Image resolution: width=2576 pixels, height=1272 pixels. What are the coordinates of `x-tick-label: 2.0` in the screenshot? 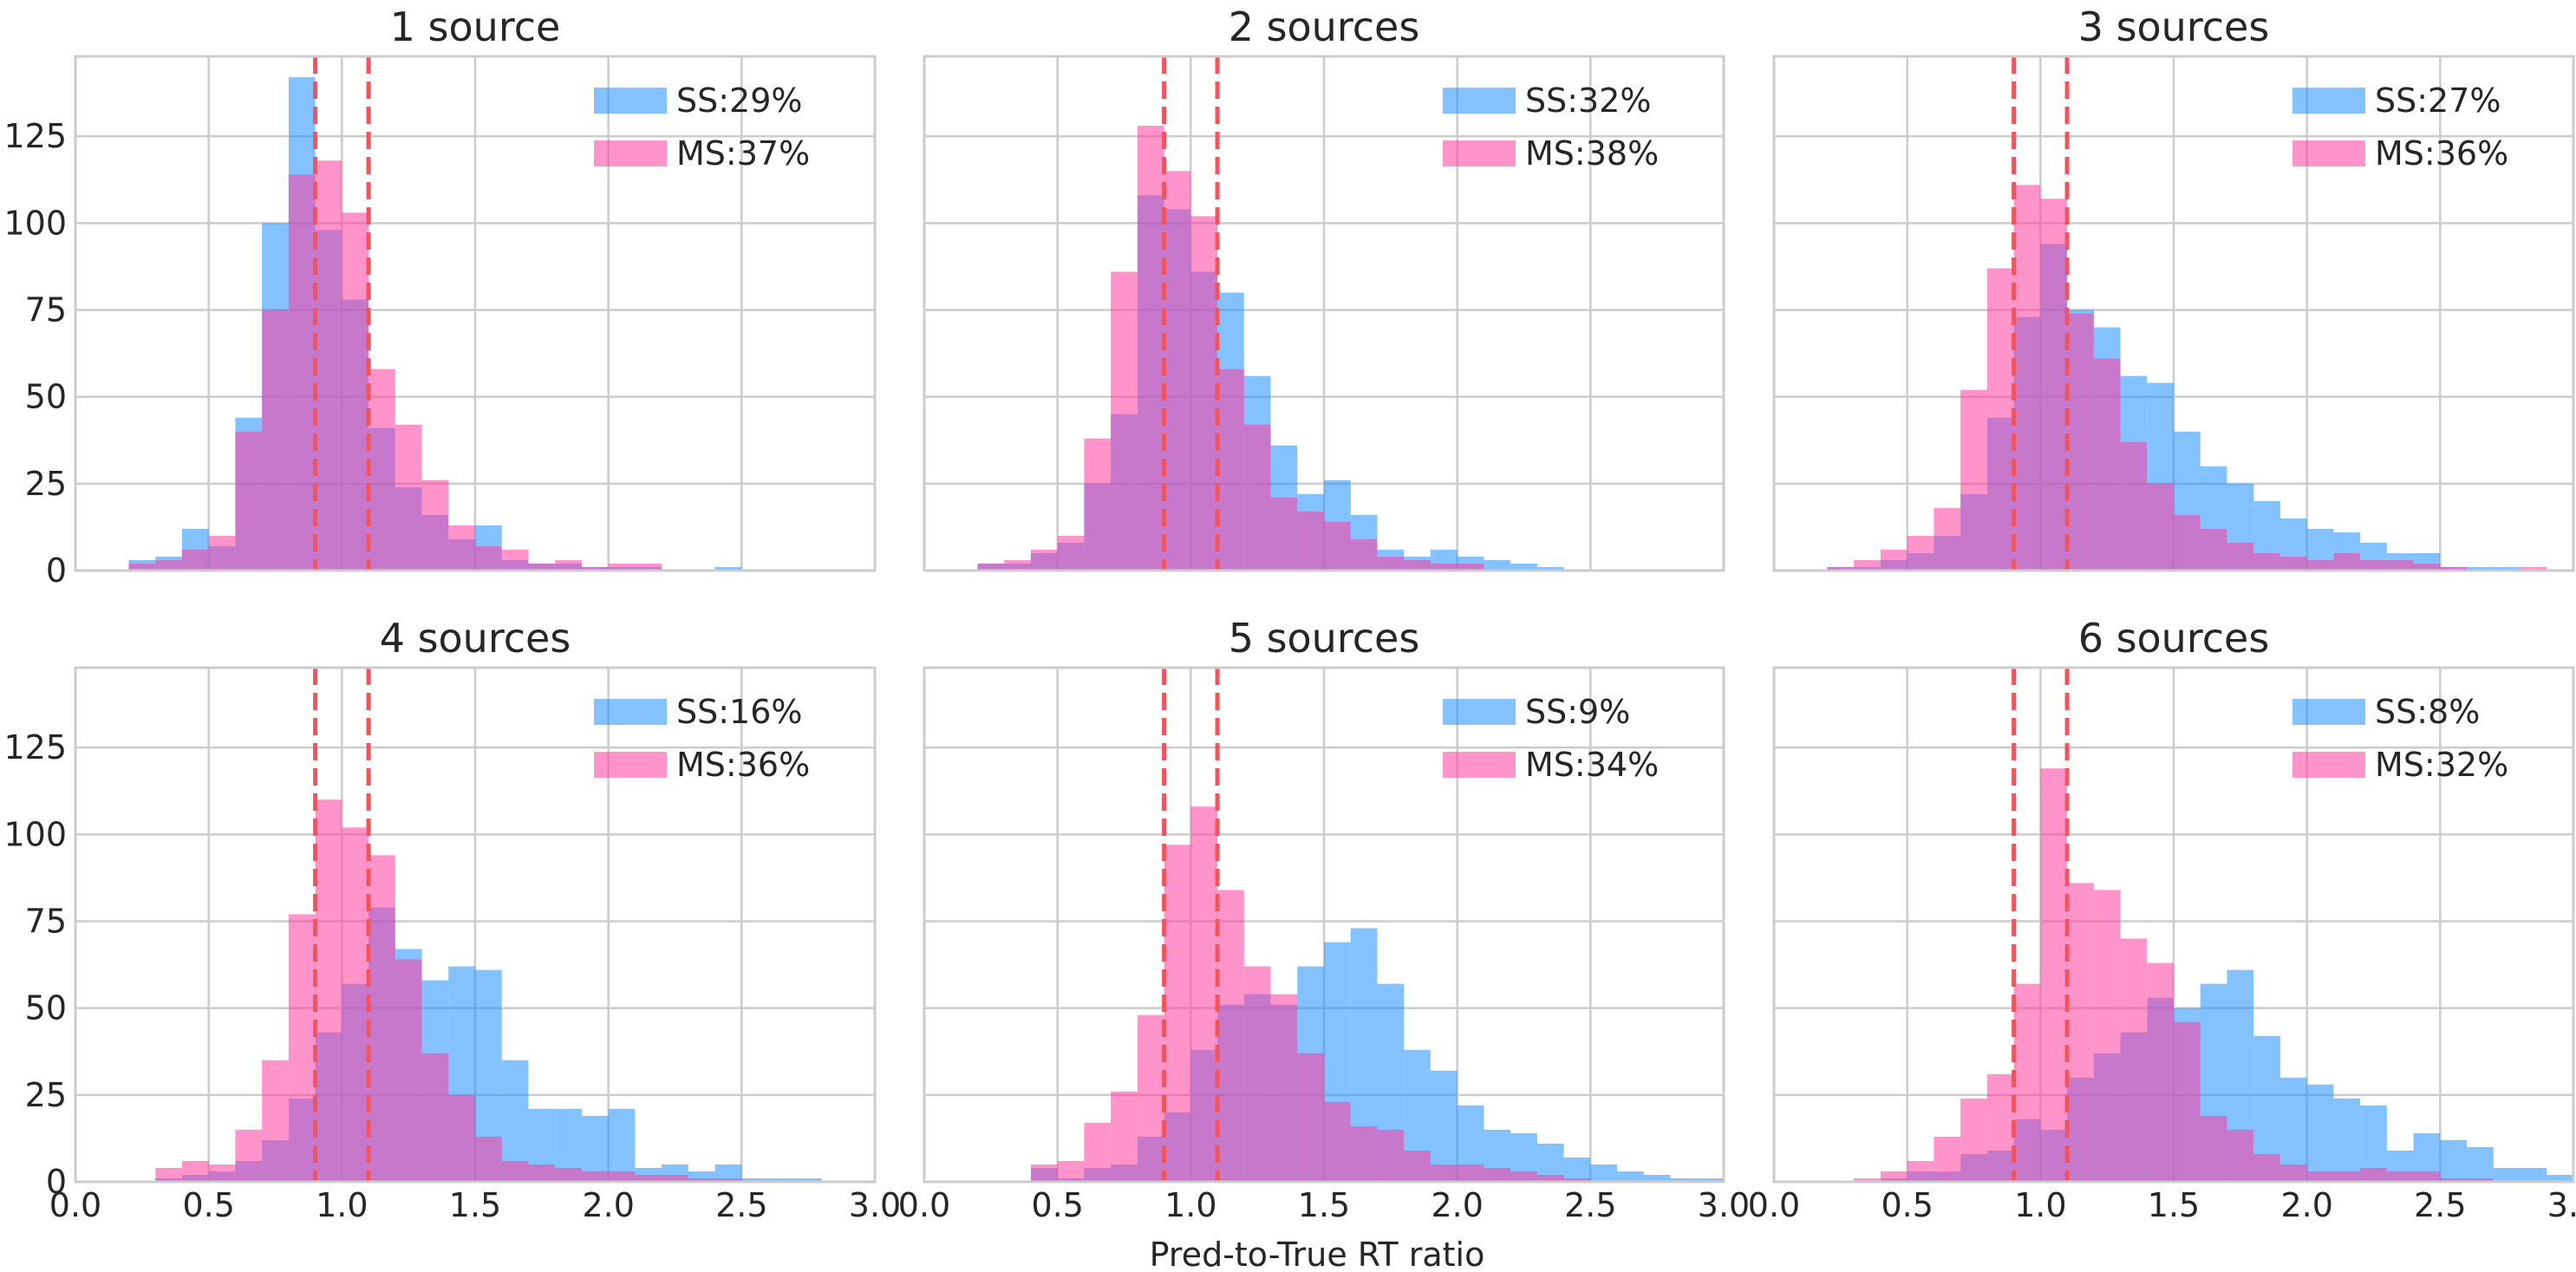 It's located at (1457, 1205).